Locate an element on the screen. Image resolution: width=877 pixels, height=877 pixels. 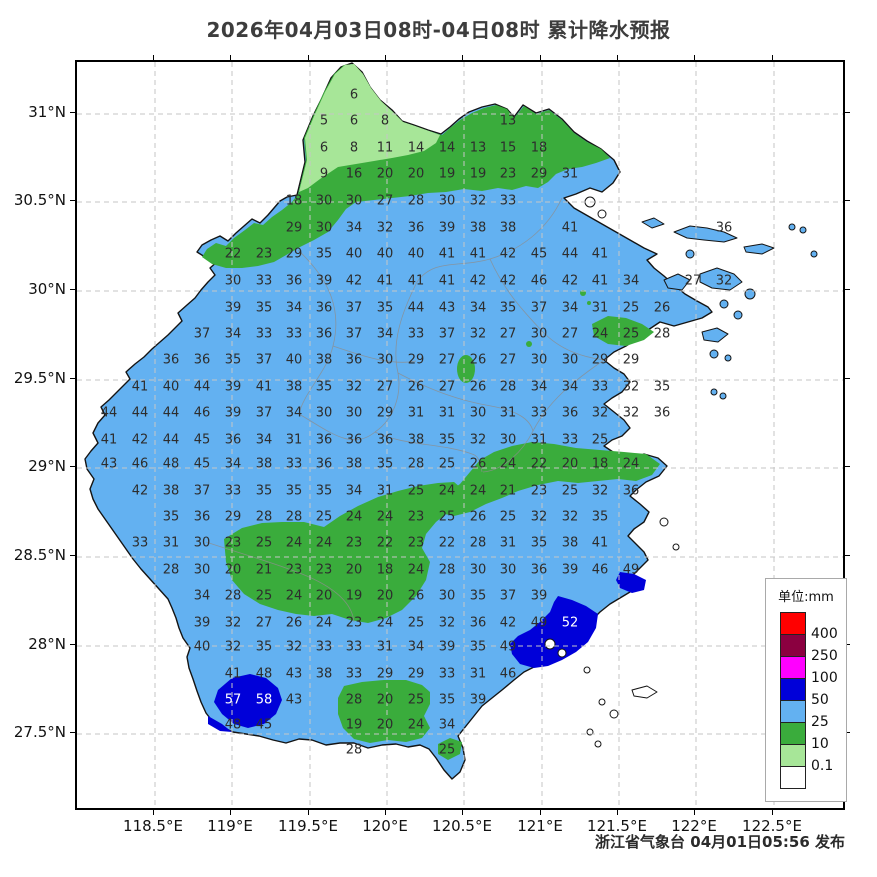
precip-value: 16 is located at coordinates (354, 174).